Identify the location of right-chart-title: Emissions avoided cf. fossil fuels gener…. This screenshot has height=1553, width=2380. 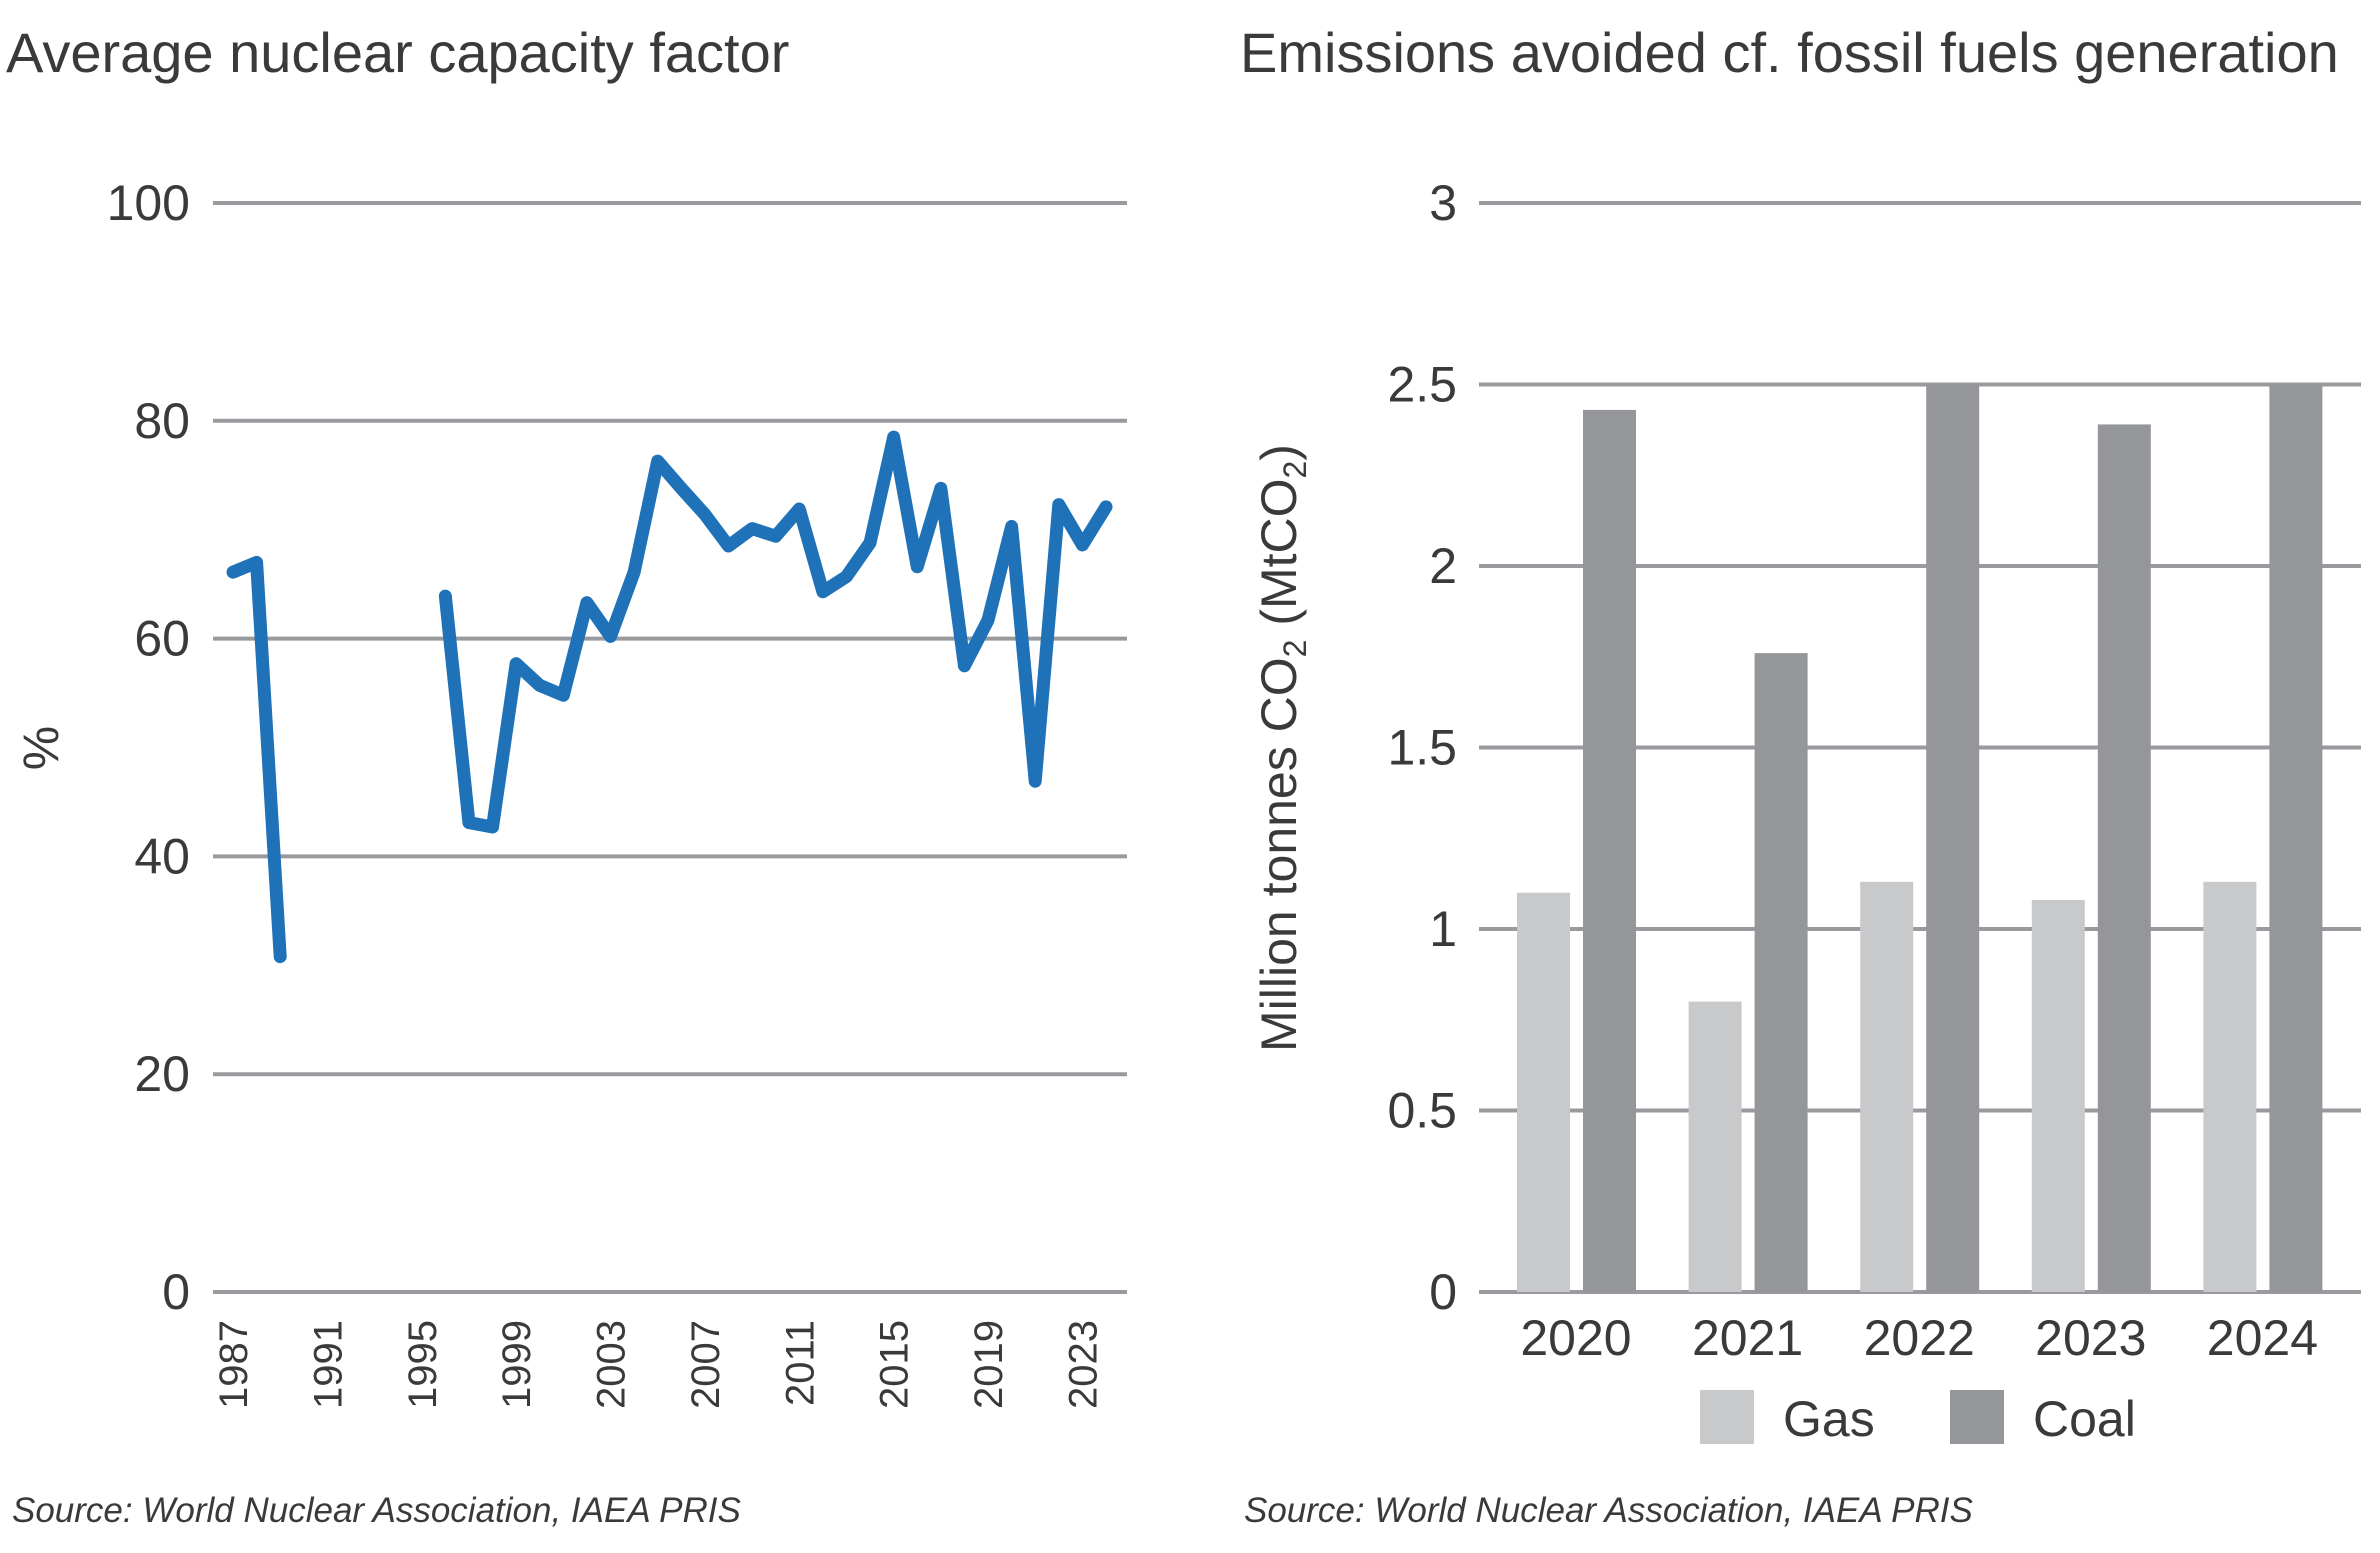
(1789, 52).